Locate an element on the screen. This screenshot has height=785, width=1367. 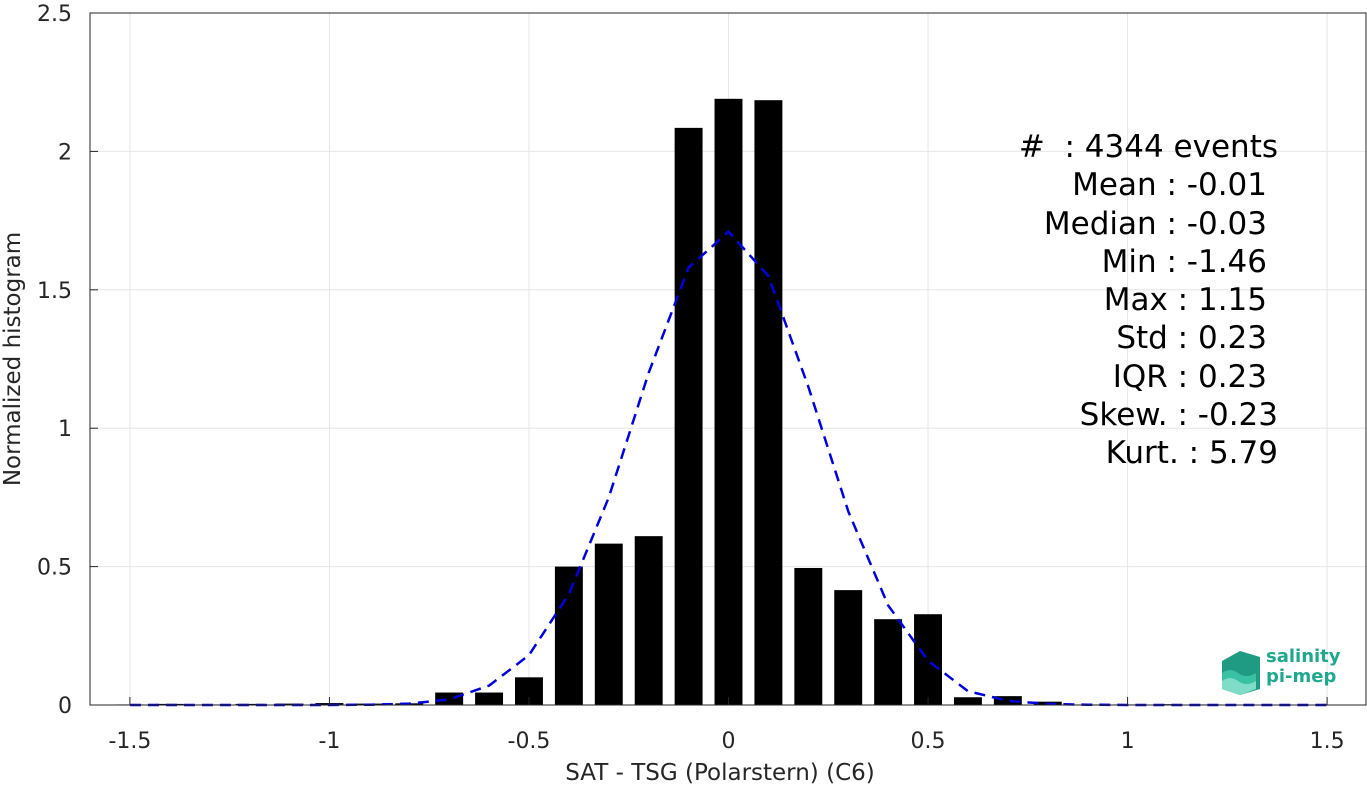
x-tick-label: -1 is located at coordinates (329, 741).